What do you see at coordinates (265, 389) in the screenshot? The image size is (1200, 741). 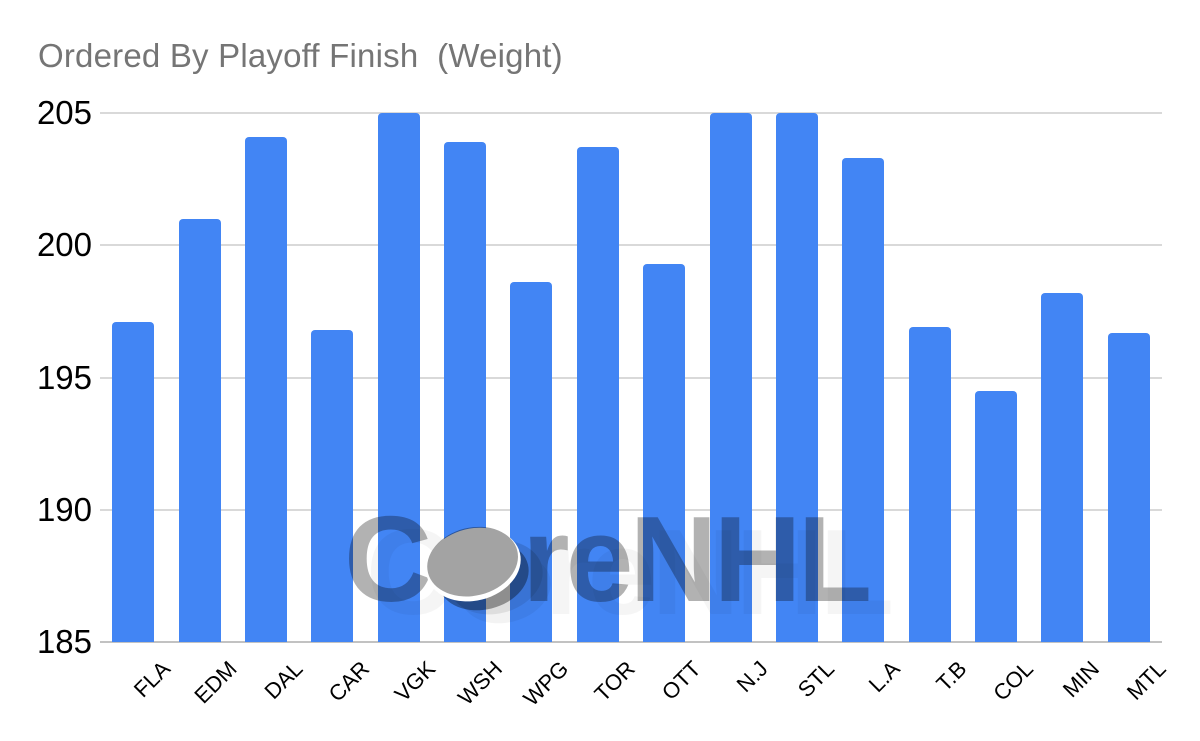 I see `bar-DAL` at bounding box center [265, 389].